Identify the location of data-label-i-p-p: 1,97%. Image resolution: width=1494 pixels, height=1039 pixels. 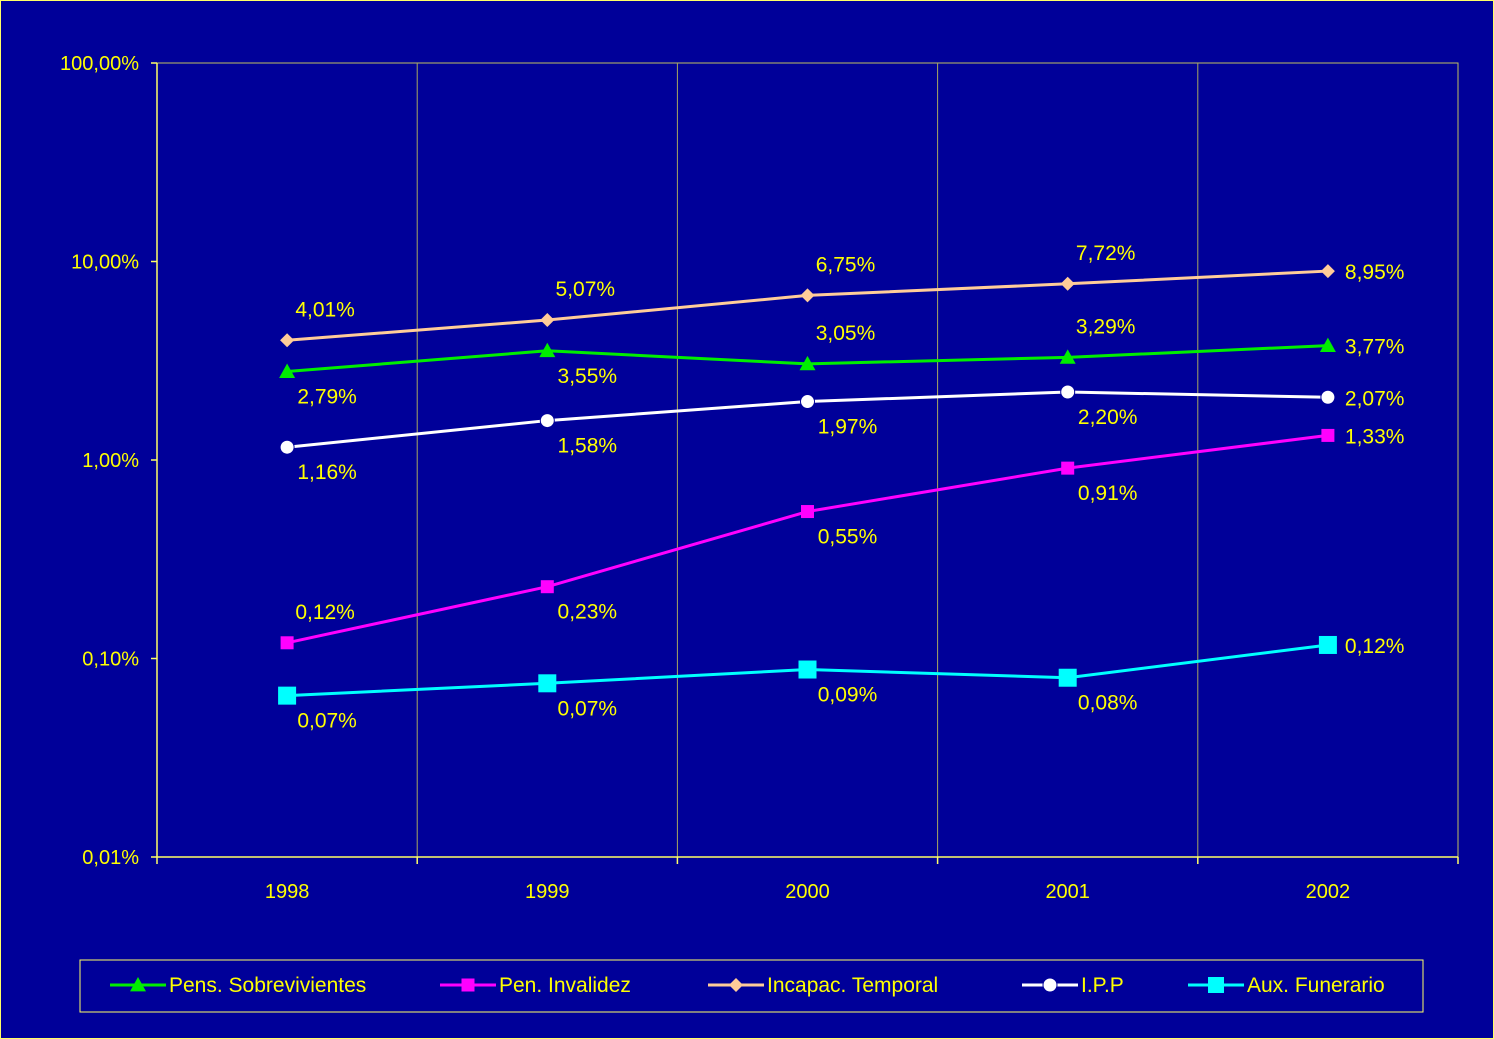
(848, 427).